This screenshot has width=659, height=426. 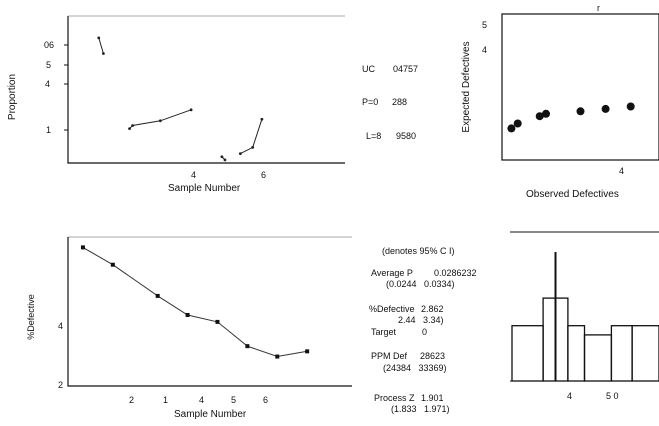 What do you see at coordinates (210, 414) in the screenshot?
I see `panel3-xlabel: Sample Number` at bounding box center [210, 414].